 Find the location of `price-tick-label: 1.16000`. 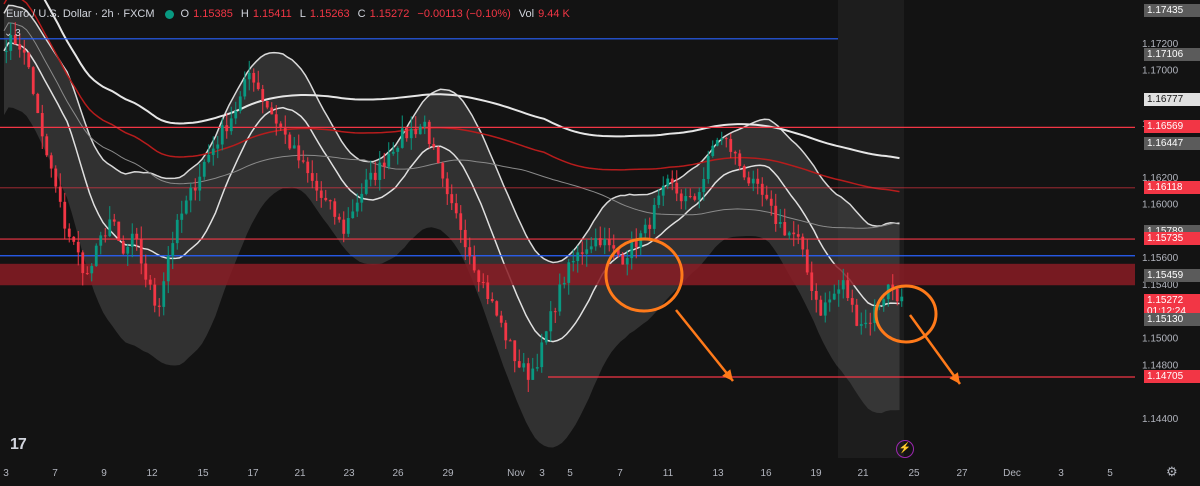

price-tick-label: 1.16000 is located at coordinates (1160, 205).